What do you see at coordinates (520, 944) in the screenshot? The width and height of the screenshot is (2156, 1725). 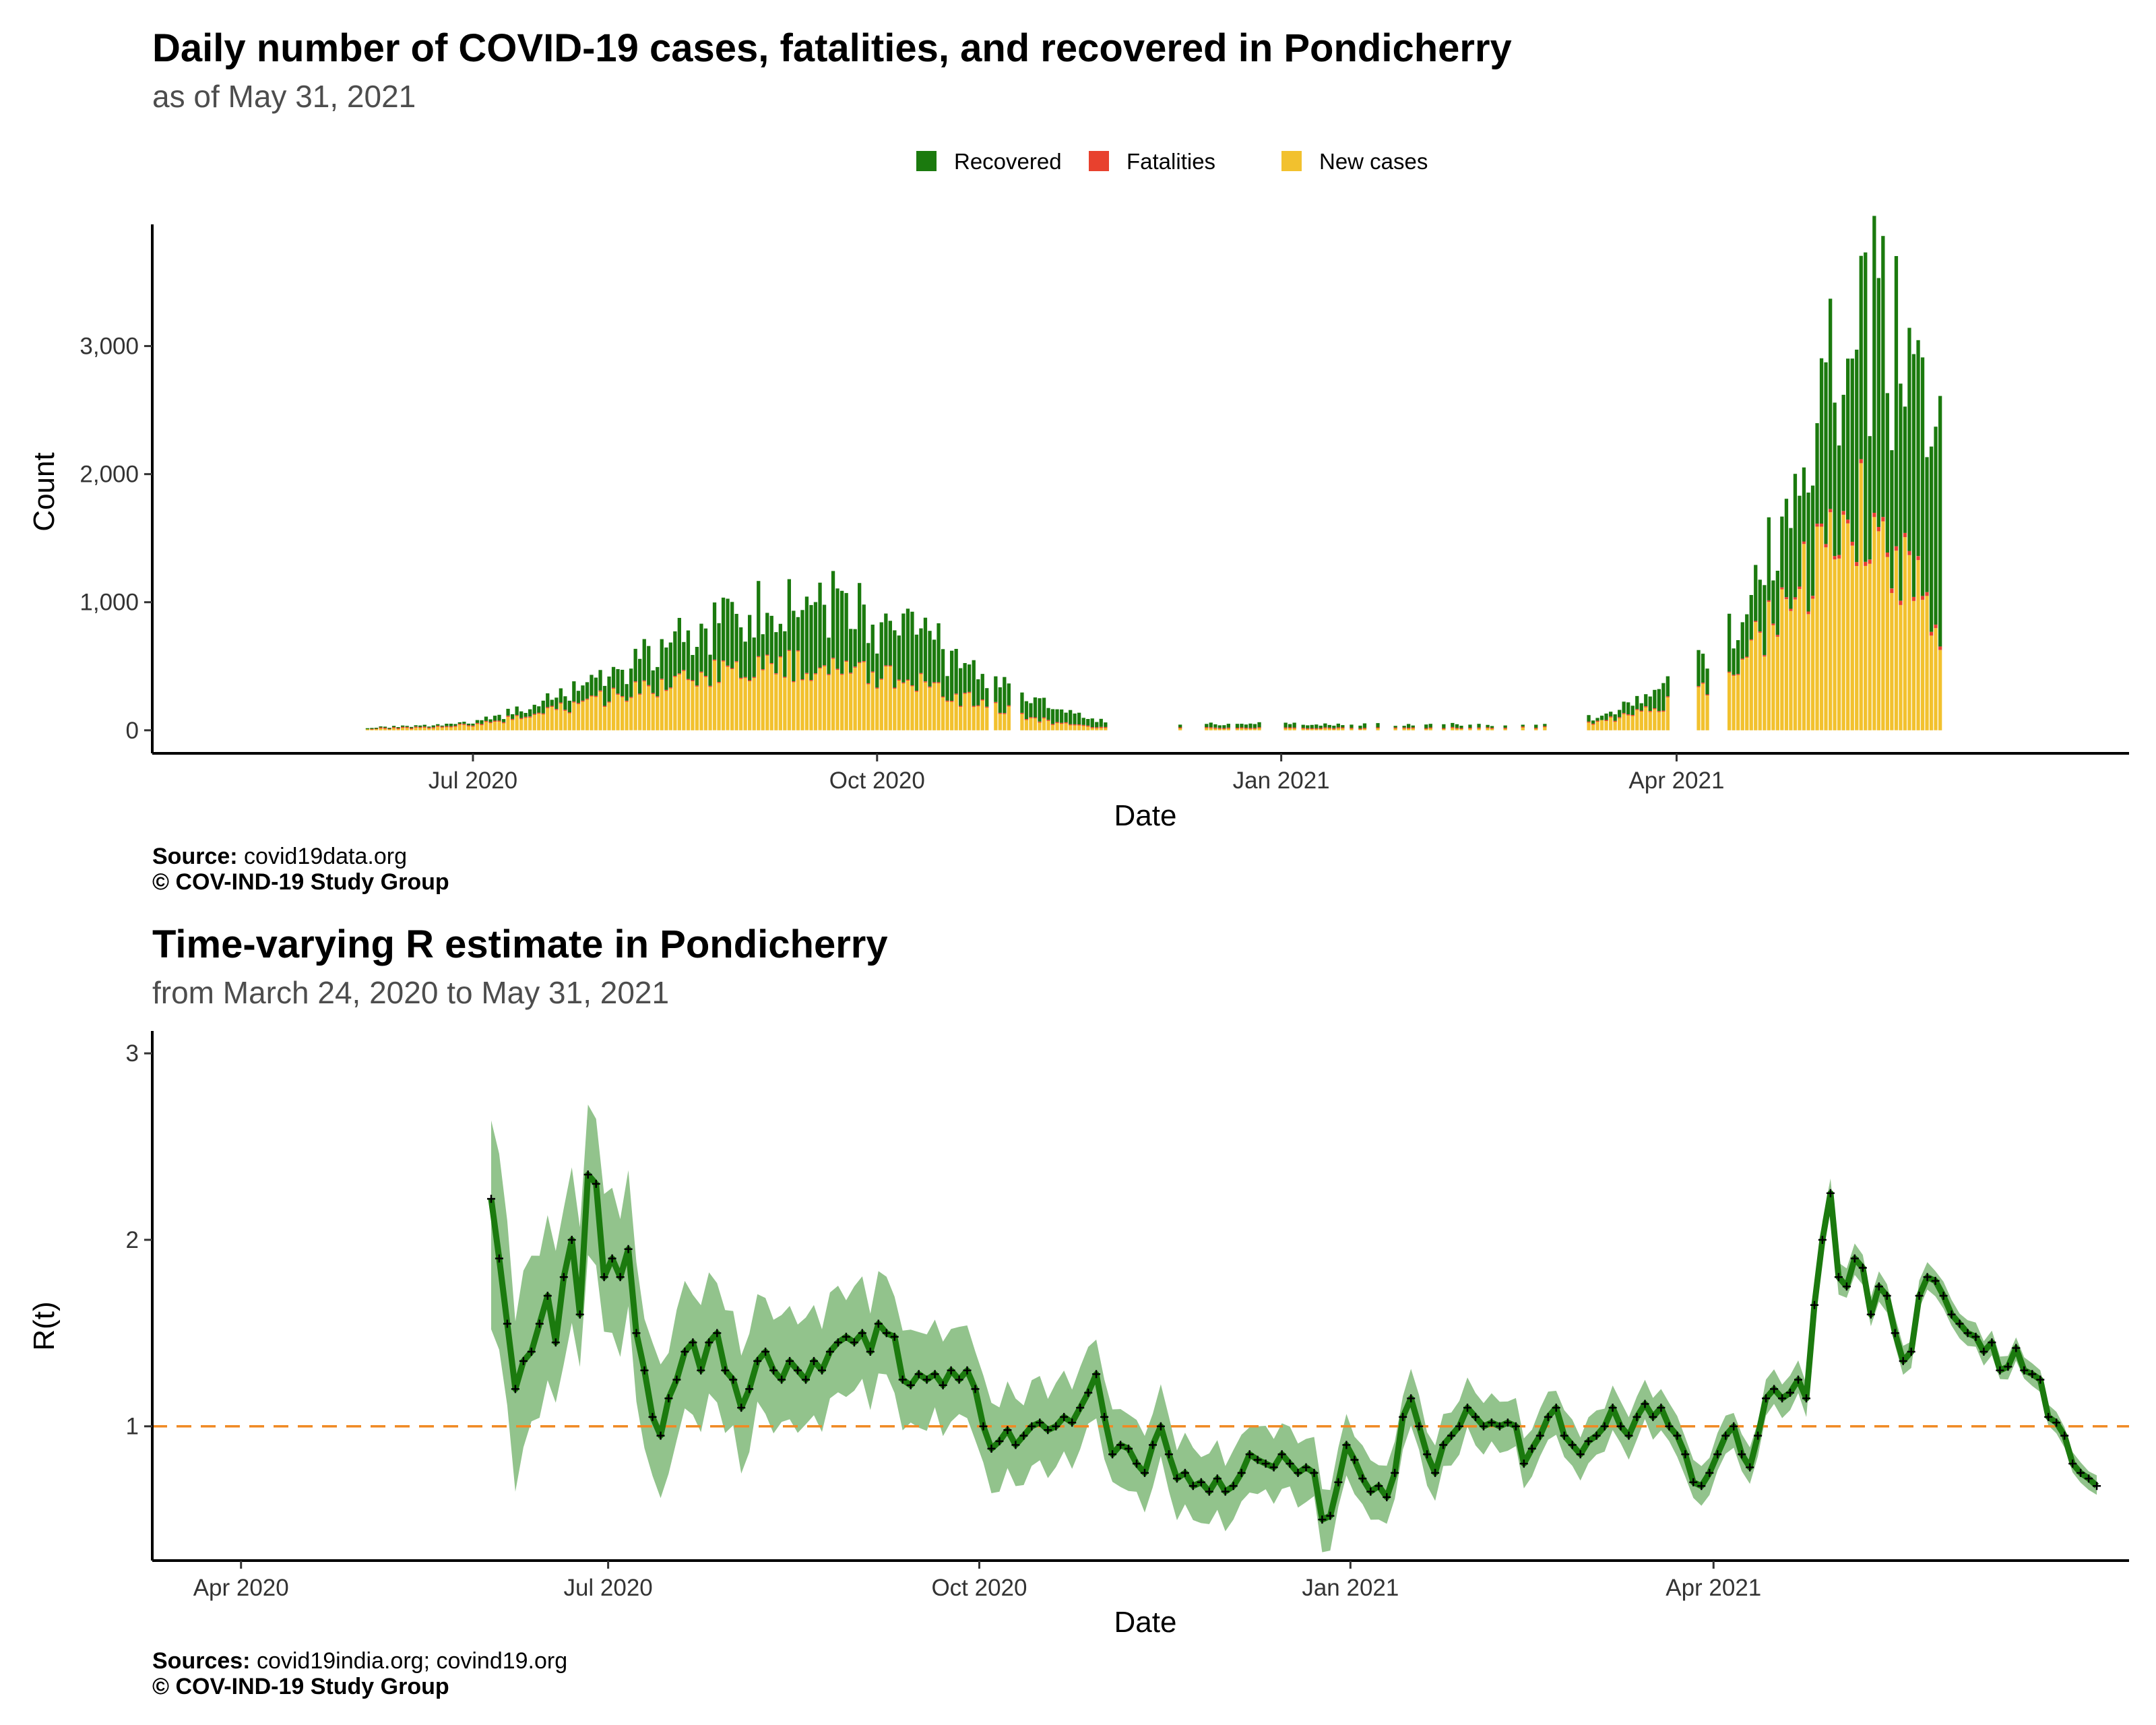 I see `chart2-title: Time-varying R estimate in Pondicherry` at bounding box center [520, 944].